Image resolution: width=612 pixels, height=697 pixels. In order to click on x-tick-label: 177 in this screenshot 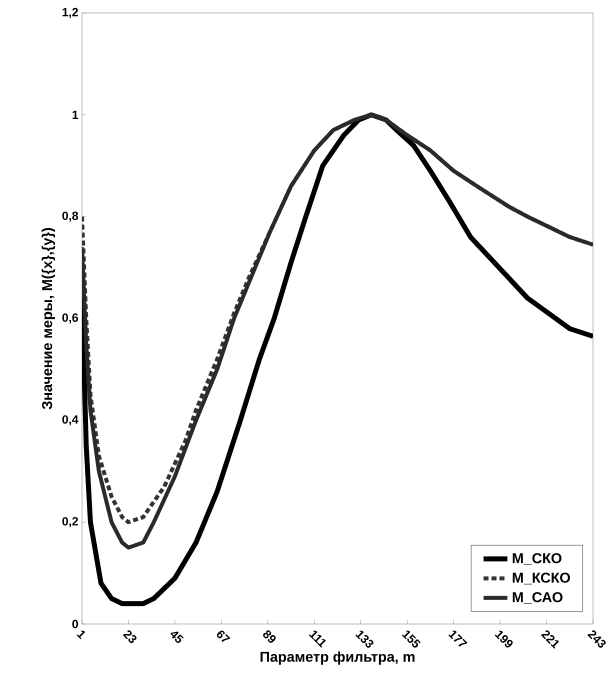, I will do `click(458, 638)`.